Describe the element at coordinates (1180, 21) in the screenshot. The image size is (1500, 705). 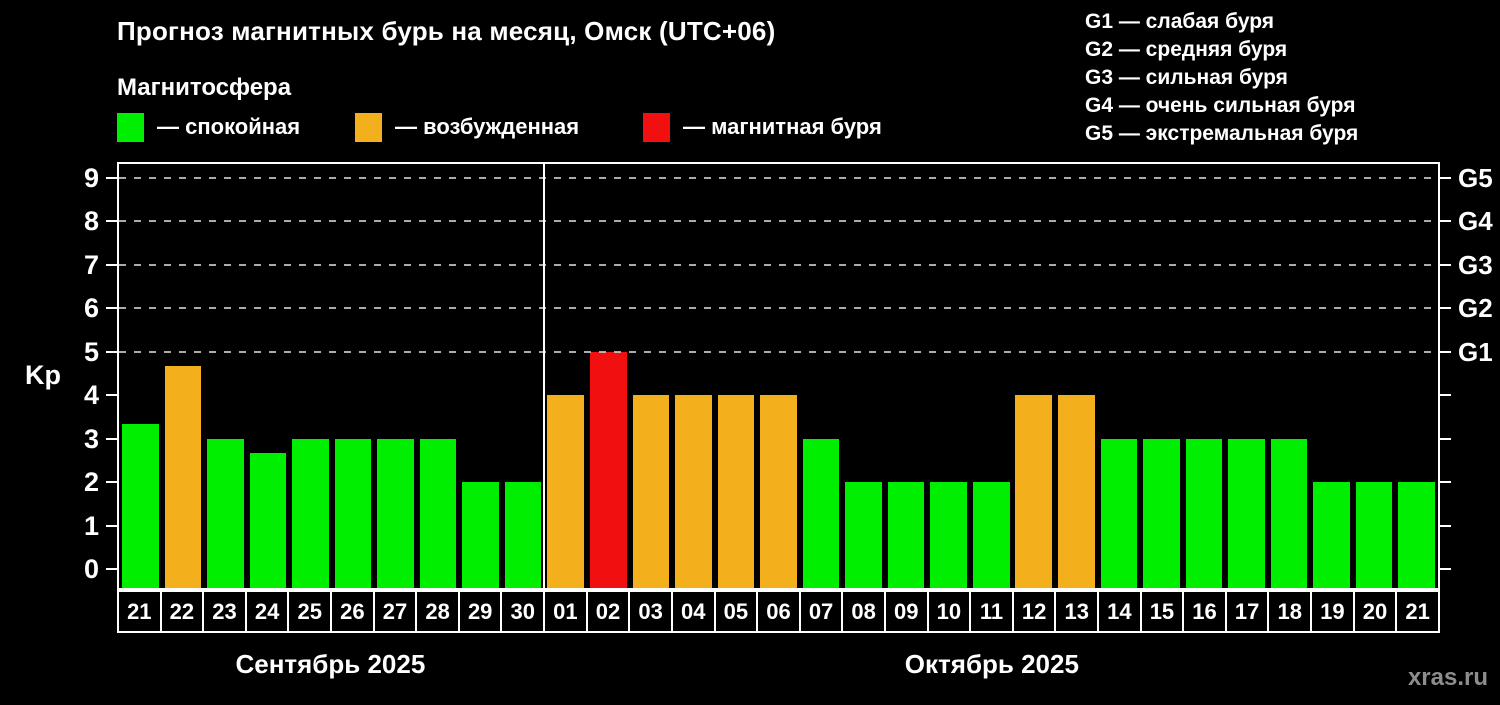
I see `g1-legend-line: G1 — слабая буря` at that location.